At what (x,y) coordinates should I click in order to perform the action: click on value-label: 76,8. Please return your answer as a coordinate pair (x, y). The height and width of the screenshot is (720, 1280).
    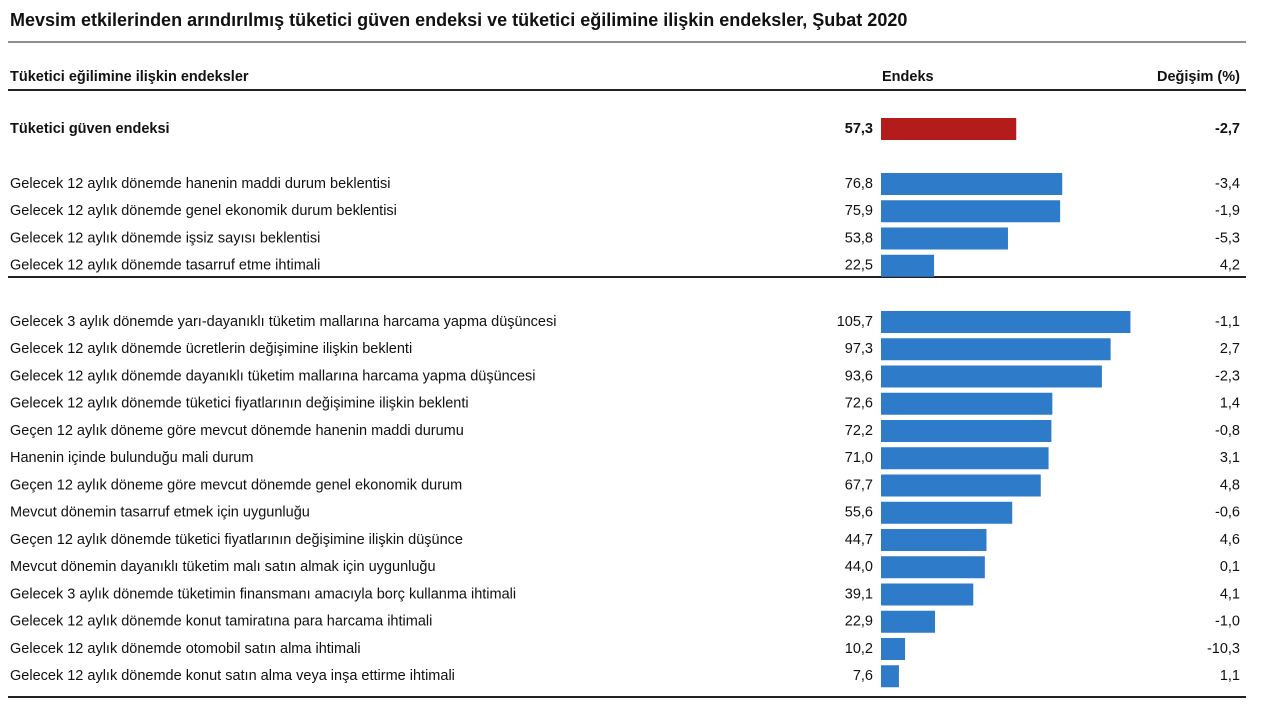
    Looking at the image, I should click on (859, 184).